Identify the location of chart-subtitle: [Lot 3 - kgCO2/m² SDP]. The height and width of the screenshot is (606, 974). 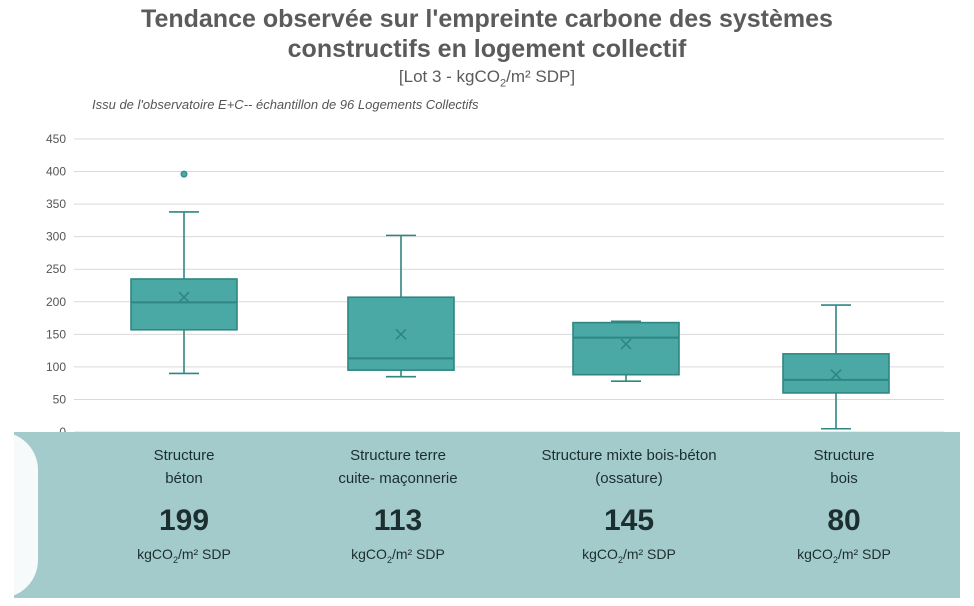
(487, 78).